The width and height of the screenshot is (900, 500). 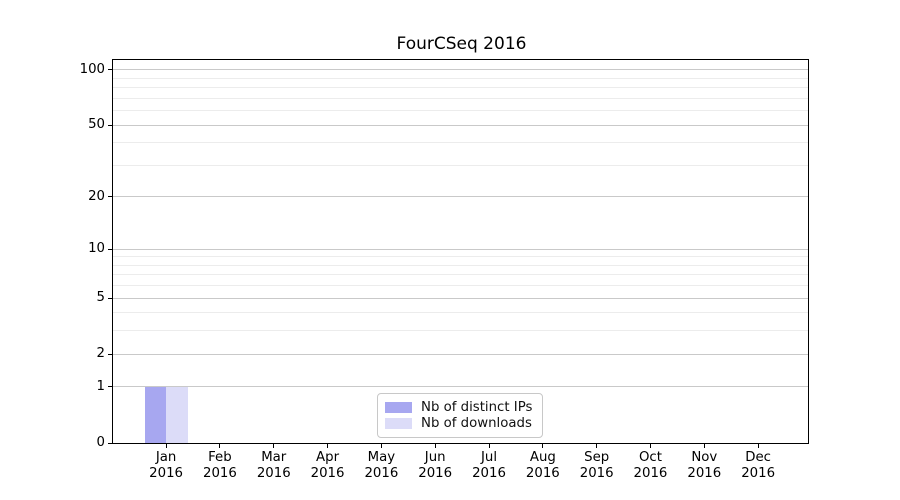 I want to click on legend: Nb of distinct IPs Nb of downloads, so click(x=460, y=415).